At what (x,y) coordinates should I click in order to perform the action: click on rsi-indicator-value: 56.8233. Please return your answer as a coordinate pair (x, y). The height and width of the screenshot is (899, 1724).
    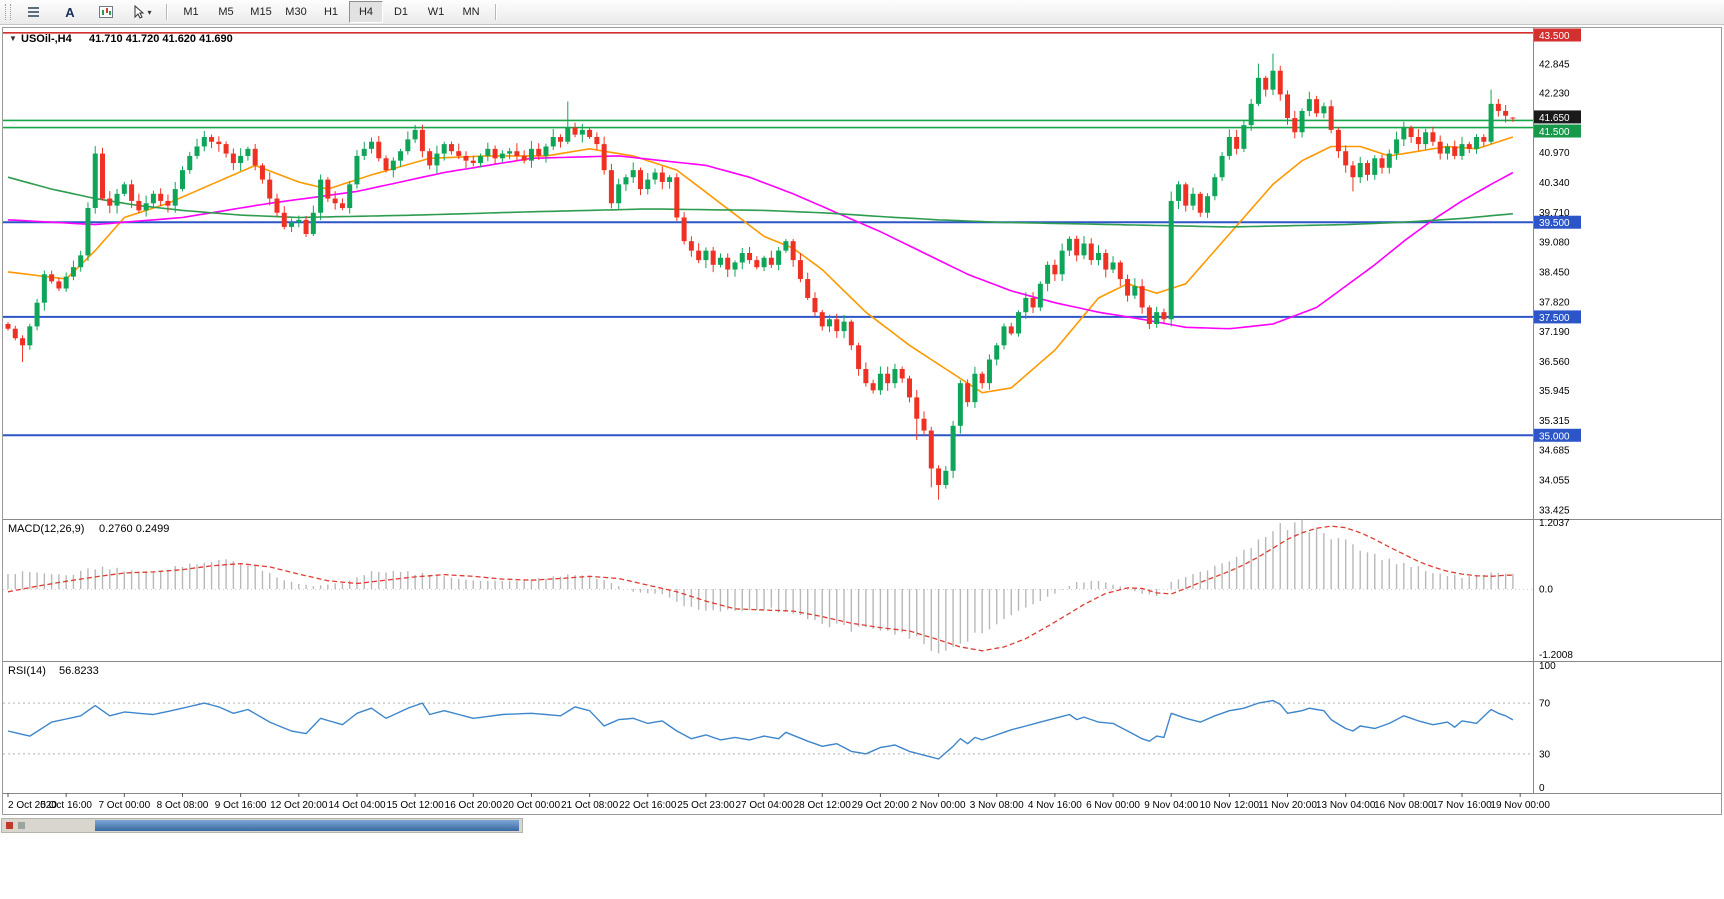
    Looking at the image, I should click on (79, 671).